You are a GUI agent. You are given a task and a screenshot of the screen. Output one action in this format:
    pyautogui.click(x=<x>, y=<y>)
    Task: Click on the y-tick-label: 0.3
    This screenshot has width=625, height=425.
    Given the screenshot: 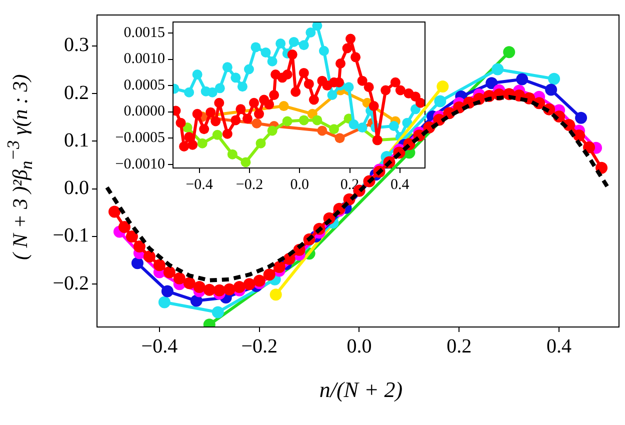 What is the action you would take?
    pyautogui.click(x=76, y=45)
    